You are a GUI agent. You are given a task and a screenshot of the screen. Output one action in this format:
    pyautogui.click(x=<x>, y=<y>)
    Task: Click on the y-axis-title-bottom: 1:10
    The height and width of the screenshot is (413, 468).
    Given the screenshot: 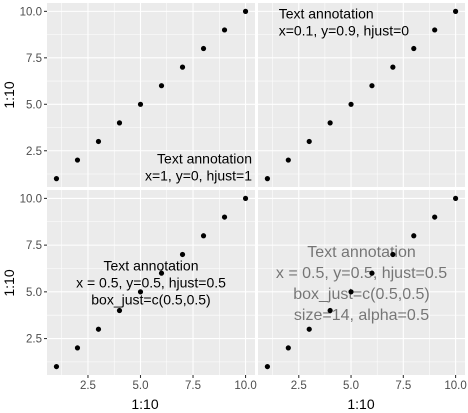 What is the action you would take?
    pyautogui.click(x=9, y=282)
    